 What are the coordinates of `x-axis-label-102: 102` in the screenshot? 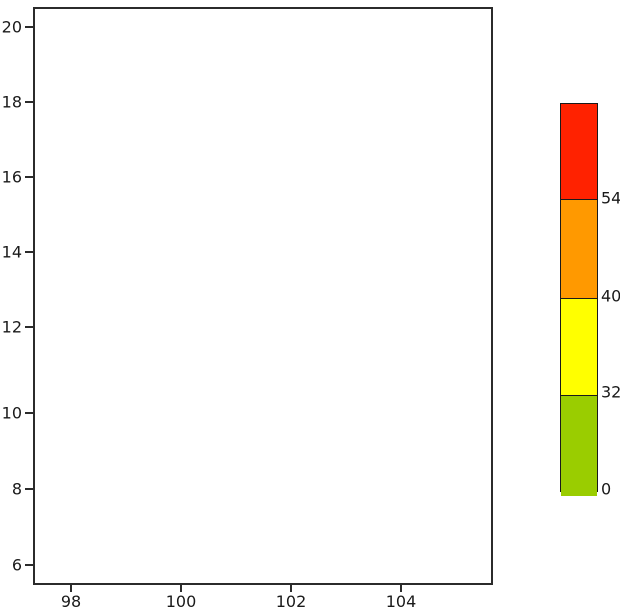 It's located at (291, 601).